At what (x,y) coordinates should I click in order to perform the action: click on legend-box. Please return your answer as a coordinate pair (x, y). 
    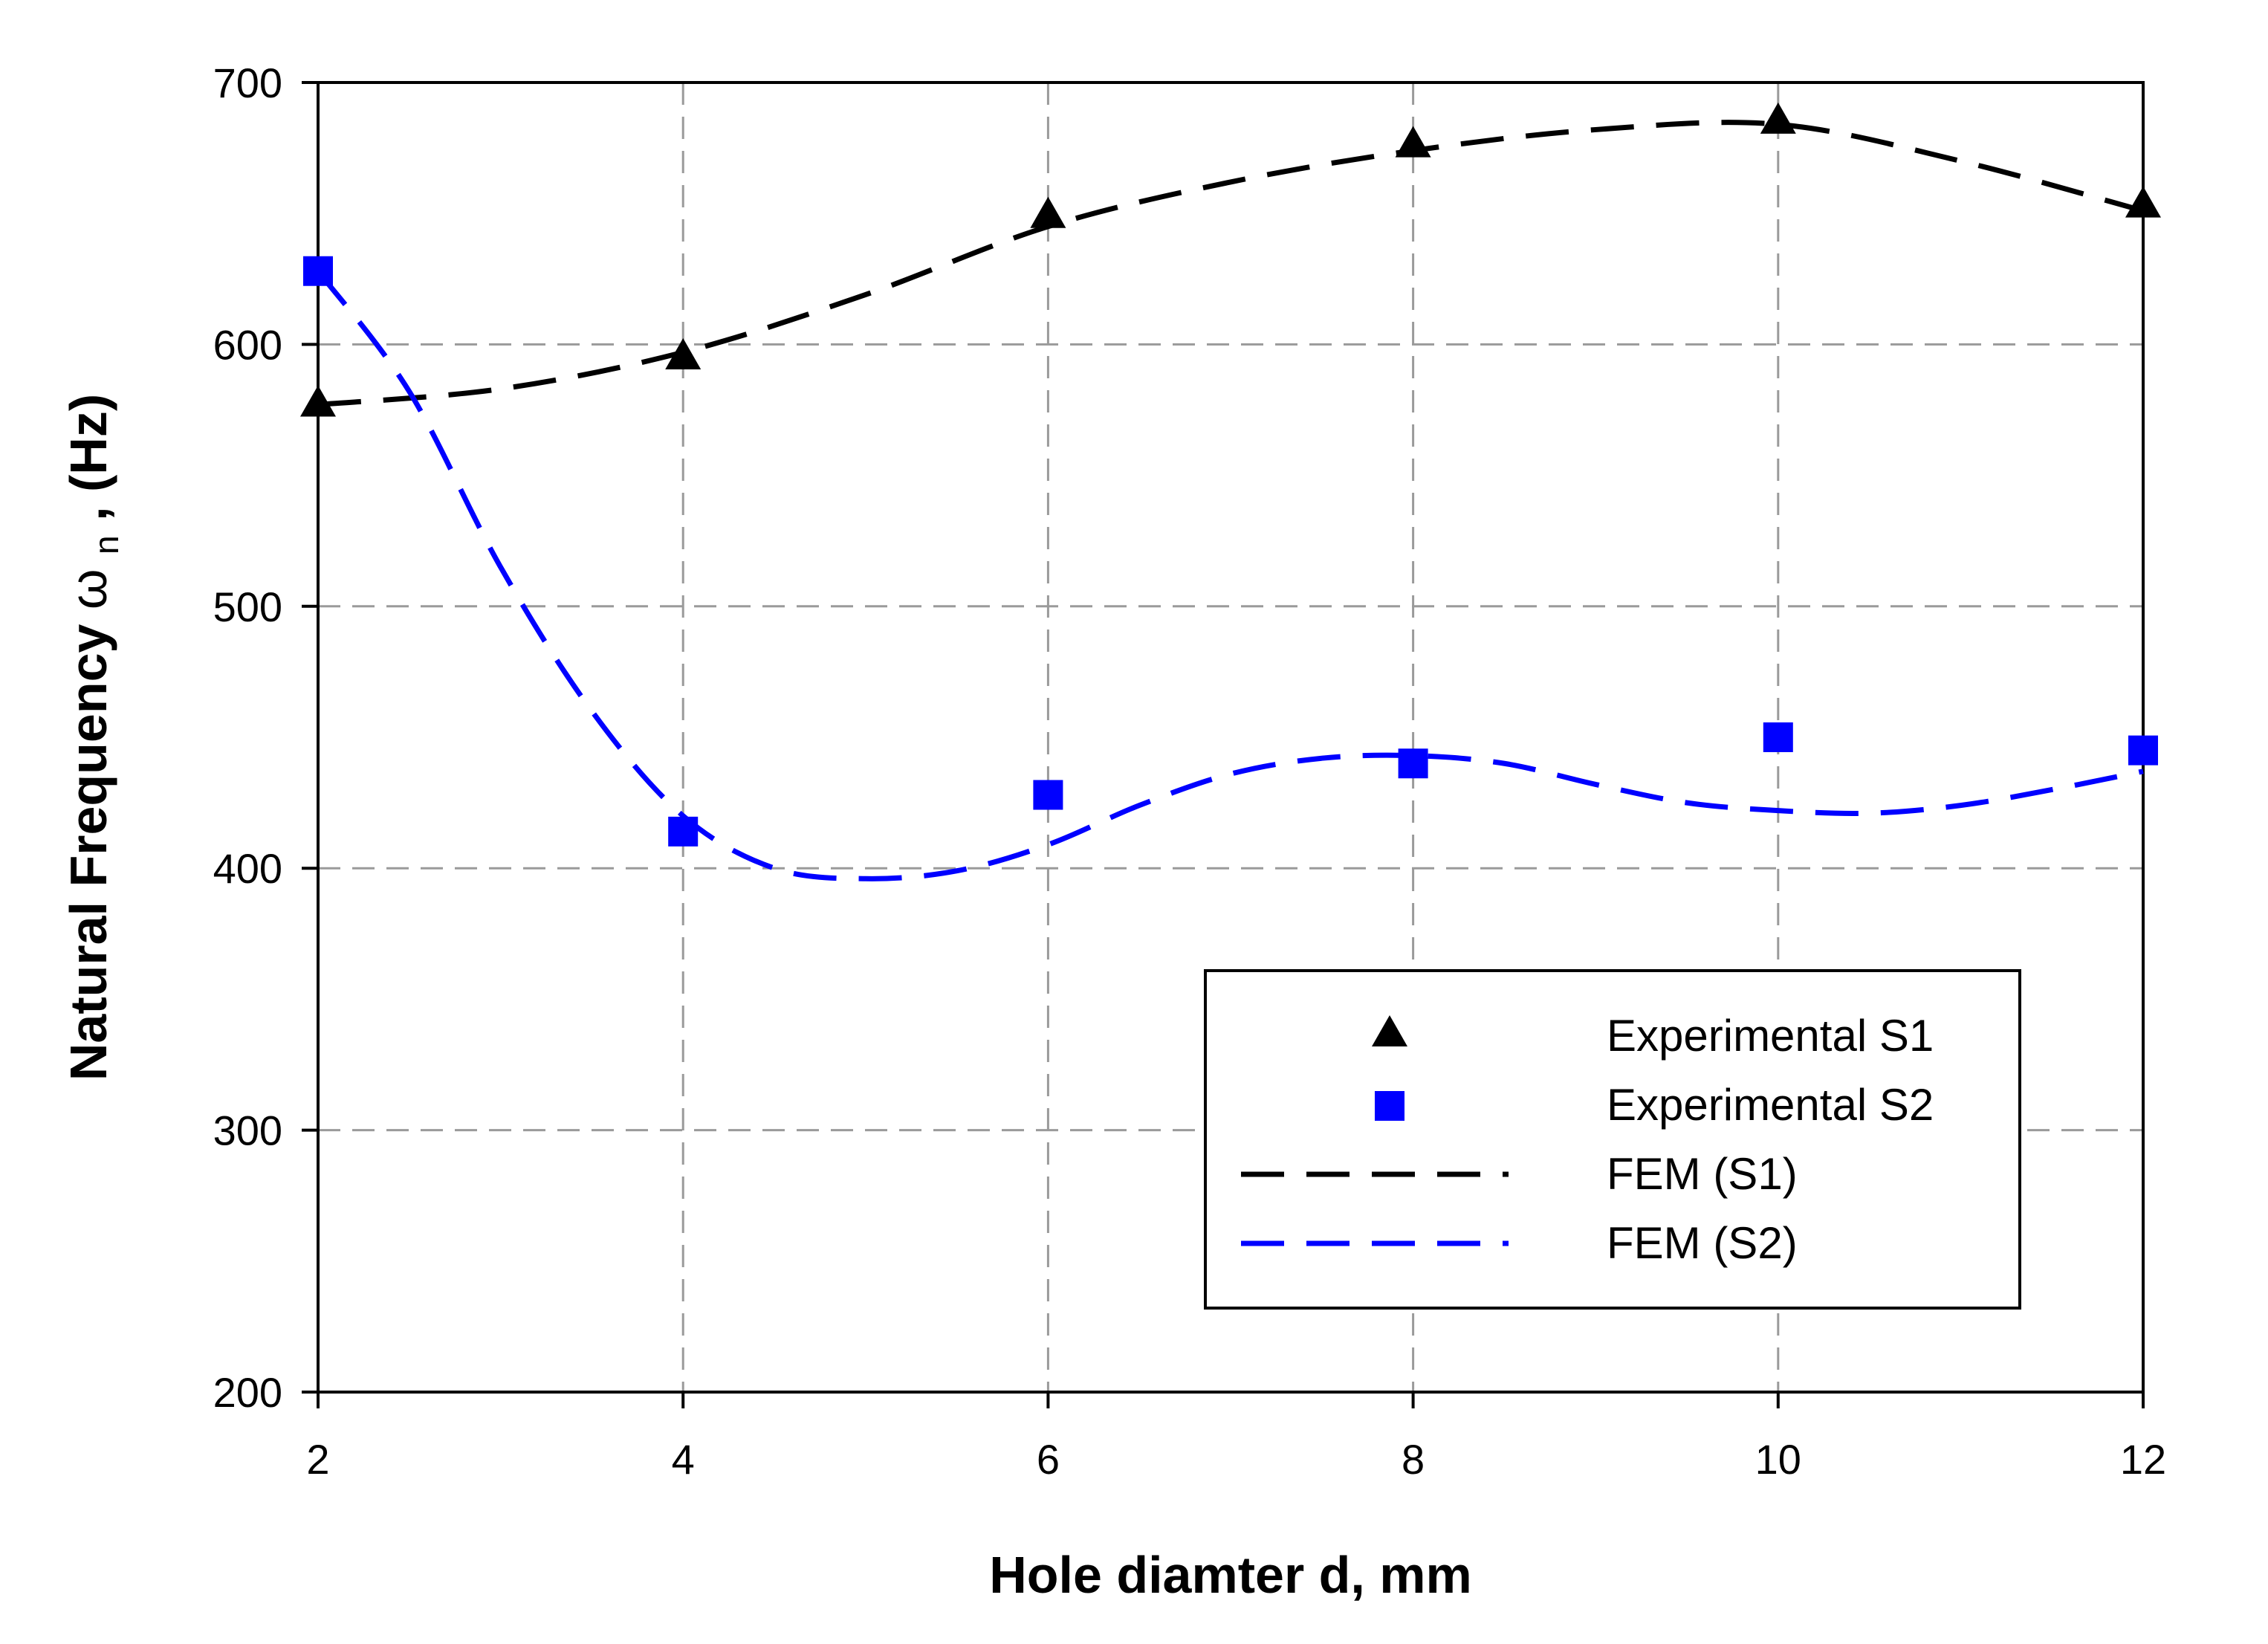
    Looking at the image, I should click on (1612, 1139).